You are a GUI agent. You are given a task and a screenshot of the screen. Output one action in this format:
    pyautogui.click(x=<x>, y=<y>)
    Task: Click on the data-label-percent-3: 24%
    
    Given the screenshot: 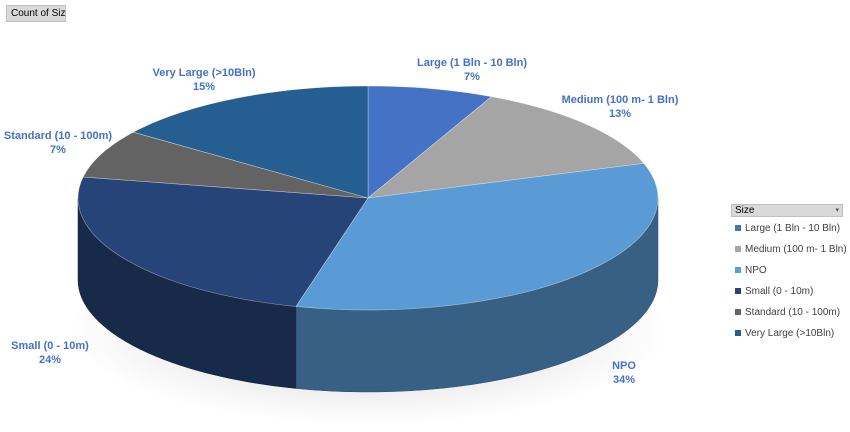 What is the action you would take?
    pyautogui.click(x=50, y=360)
    